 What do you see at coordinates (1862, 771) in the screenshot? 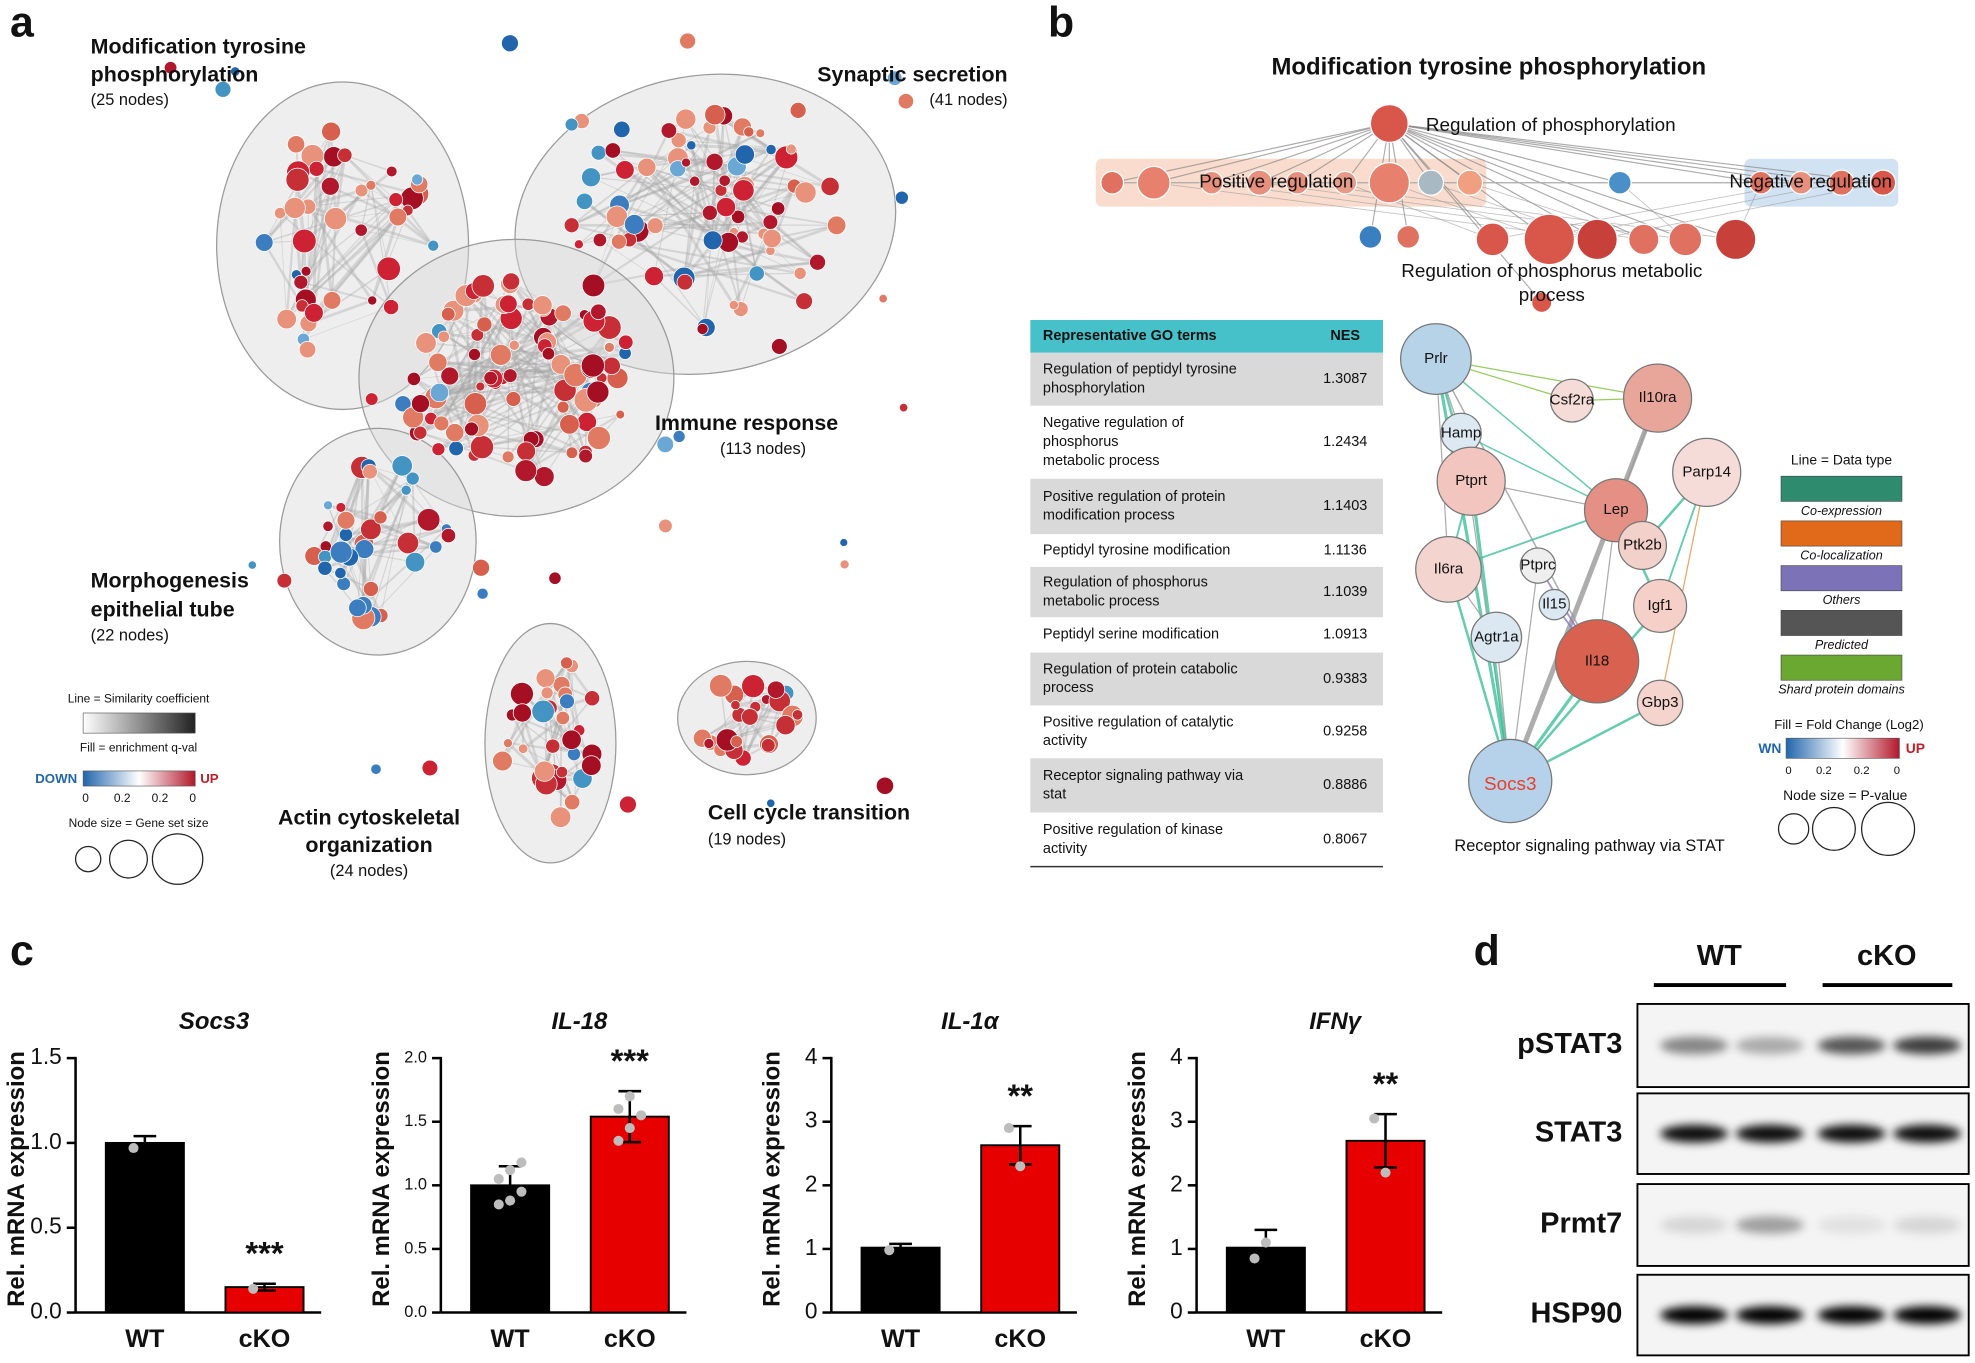
I see `legend-tick: 0.2` at bounding box center [1862, 771].